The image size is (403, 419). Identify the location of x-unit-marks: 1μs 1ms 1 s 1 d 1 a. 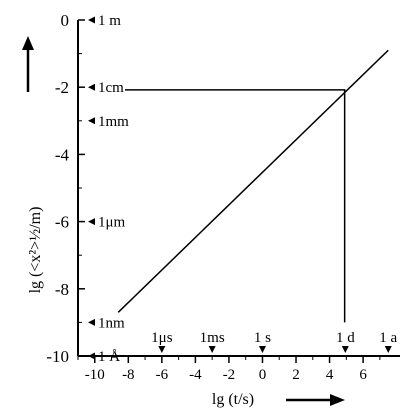
(274, 341).